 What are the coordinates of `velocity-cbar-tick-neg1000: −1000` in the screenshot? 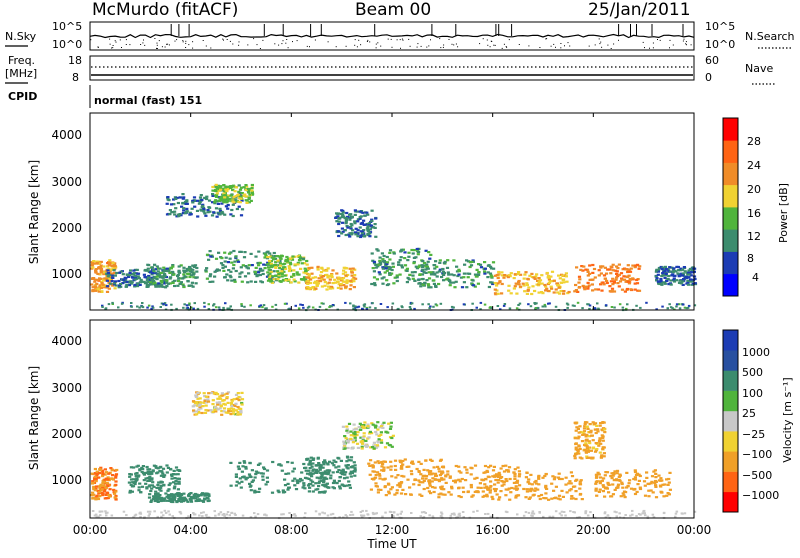 It's located at (760, 495).